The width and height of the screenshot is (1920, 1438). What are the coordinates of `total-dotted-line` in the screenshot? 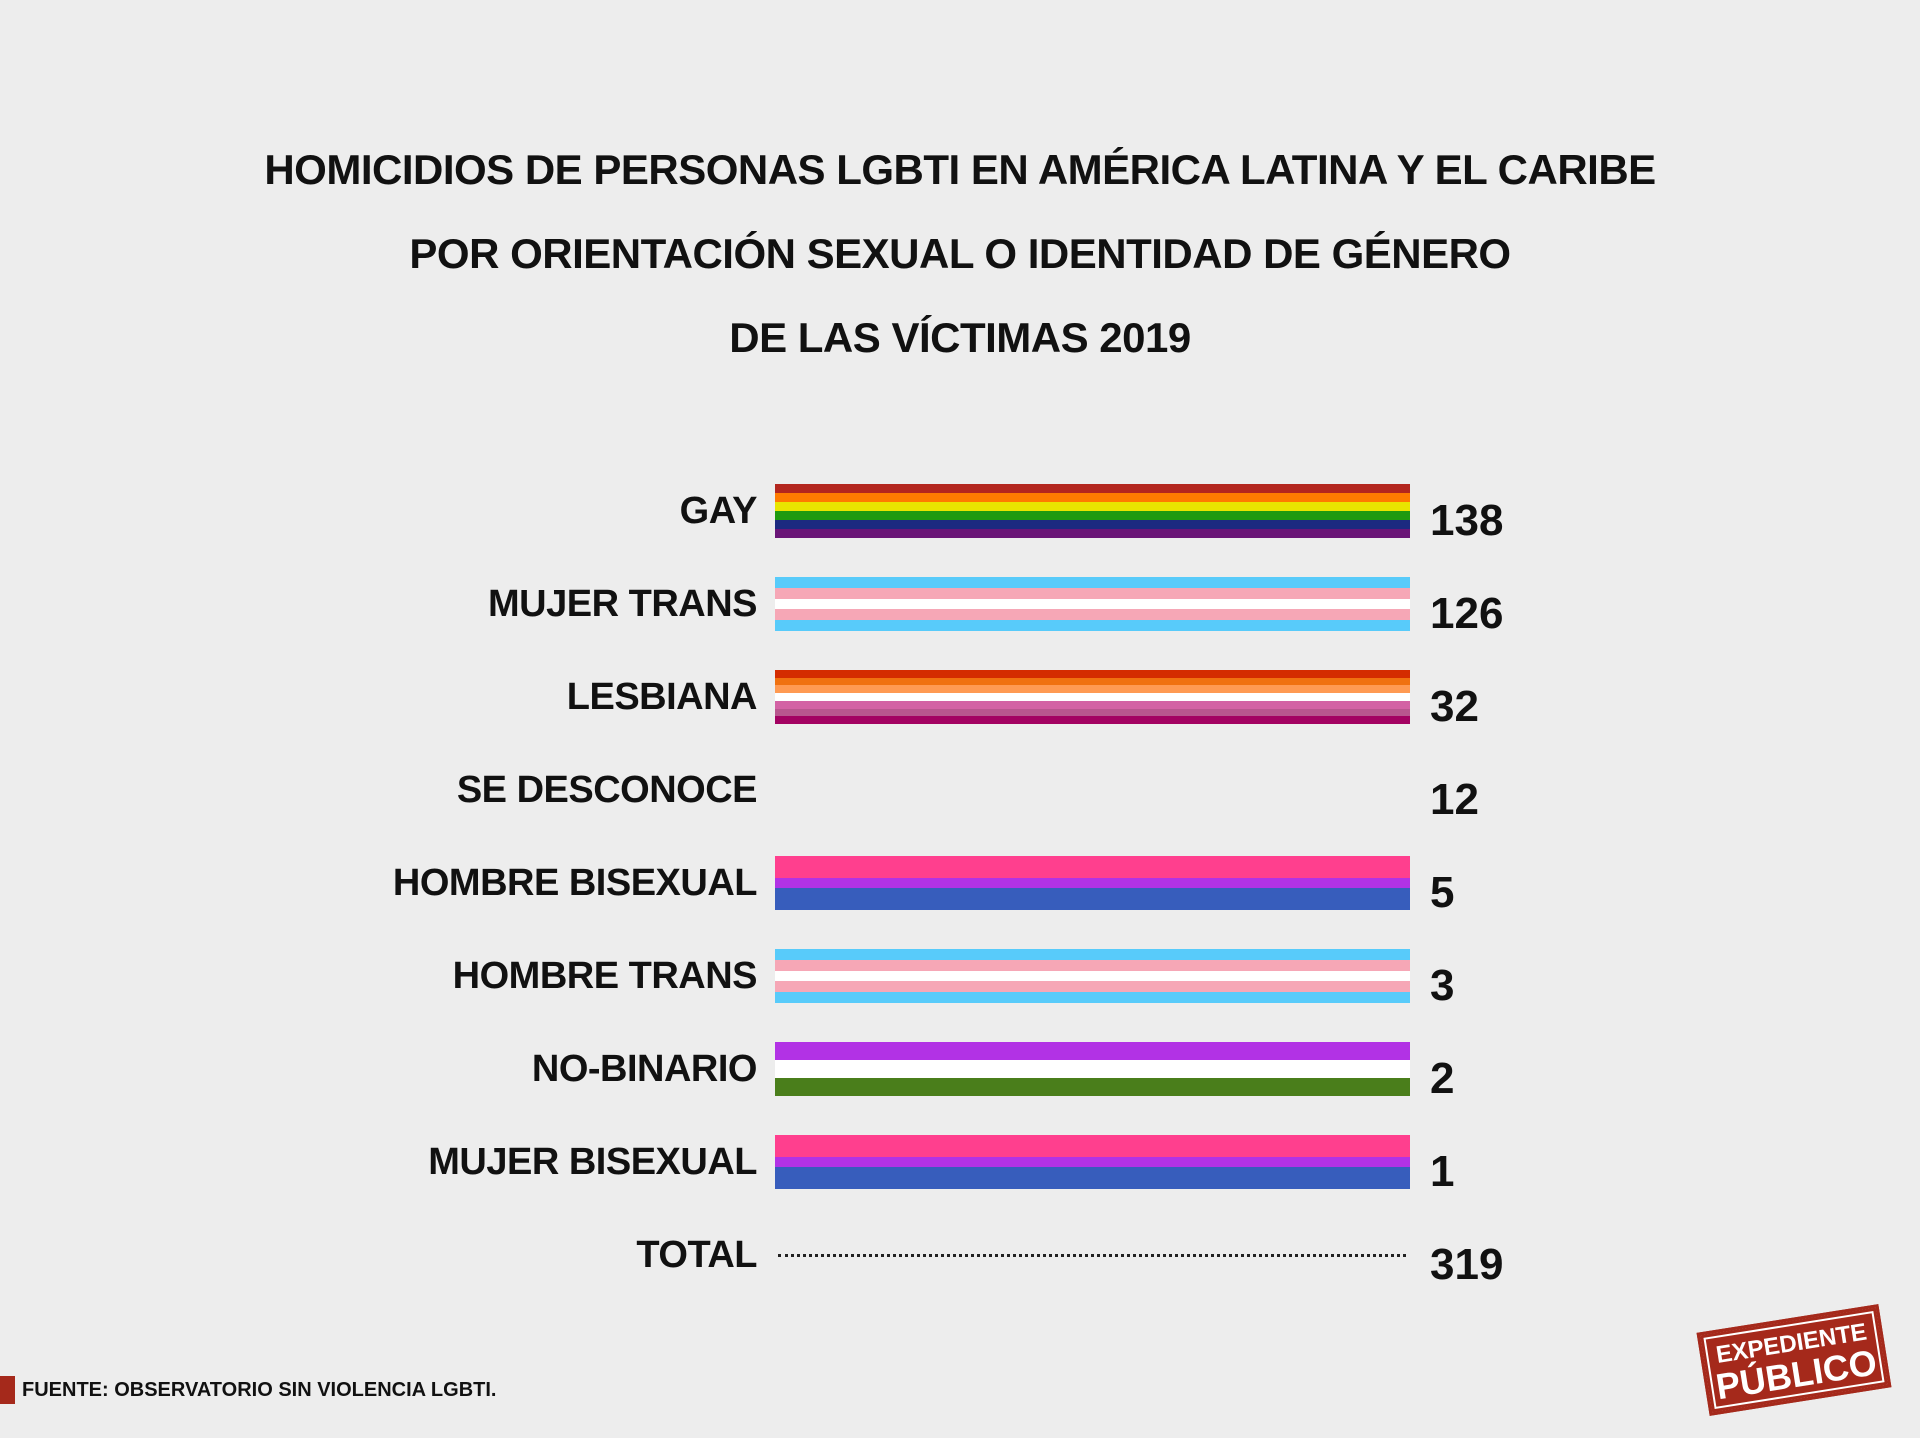 It's located at (1092, 1255).